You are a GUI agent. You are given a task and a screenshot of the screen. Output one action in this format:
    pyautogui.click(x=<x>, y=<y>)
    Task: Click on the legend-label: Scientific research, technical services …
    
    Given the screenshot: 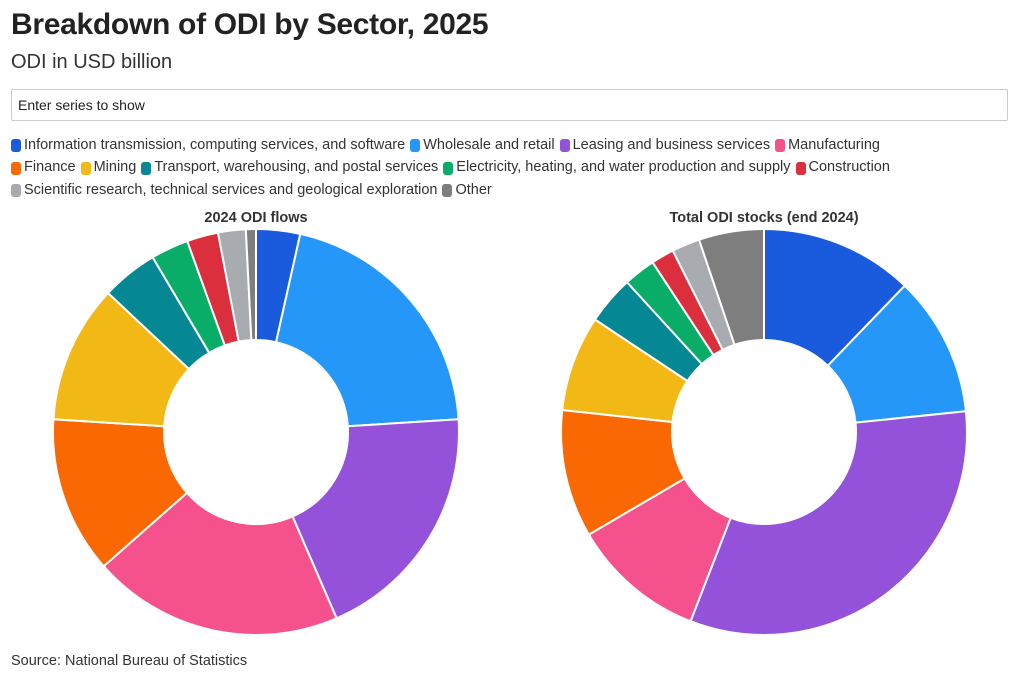 What is the action you would take?
    pyautogui.click(x=231, y=189)
    